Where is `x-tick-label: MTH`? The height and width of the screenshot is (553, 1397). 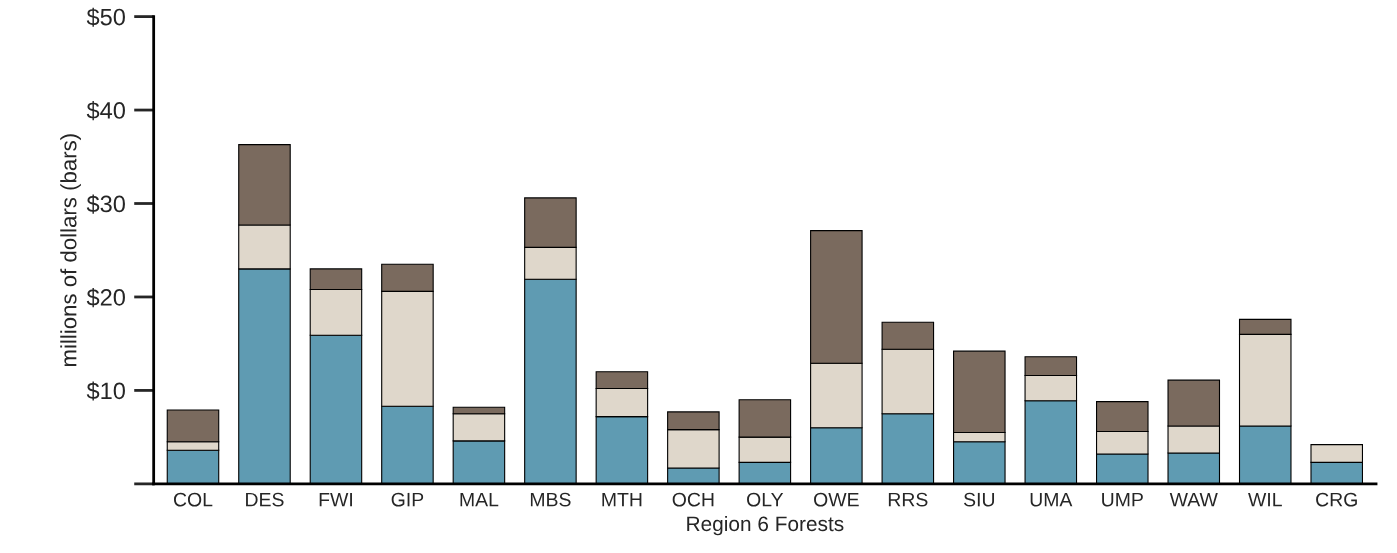
x-tick-label: MTH is located at coordinates (622, 499).